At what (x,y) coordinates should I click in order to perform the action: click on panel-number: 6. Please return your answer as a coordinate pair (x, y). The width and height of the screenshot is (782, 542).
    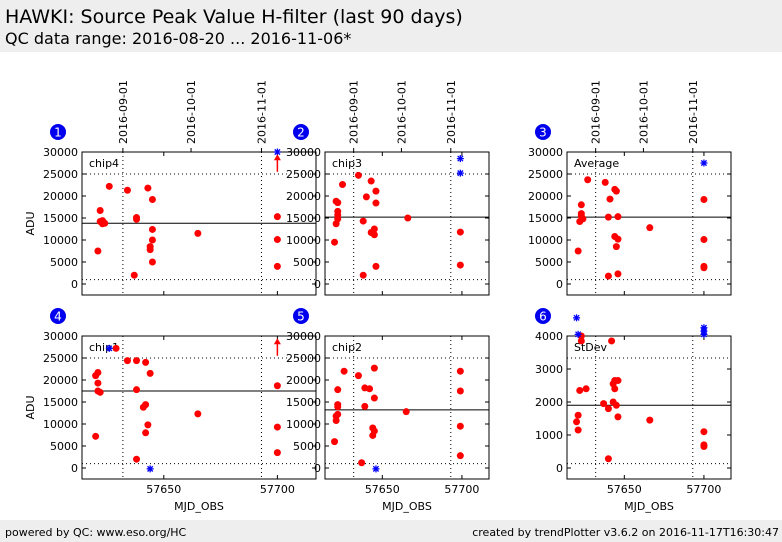
    Looking at the image, I should click on (543, 317).